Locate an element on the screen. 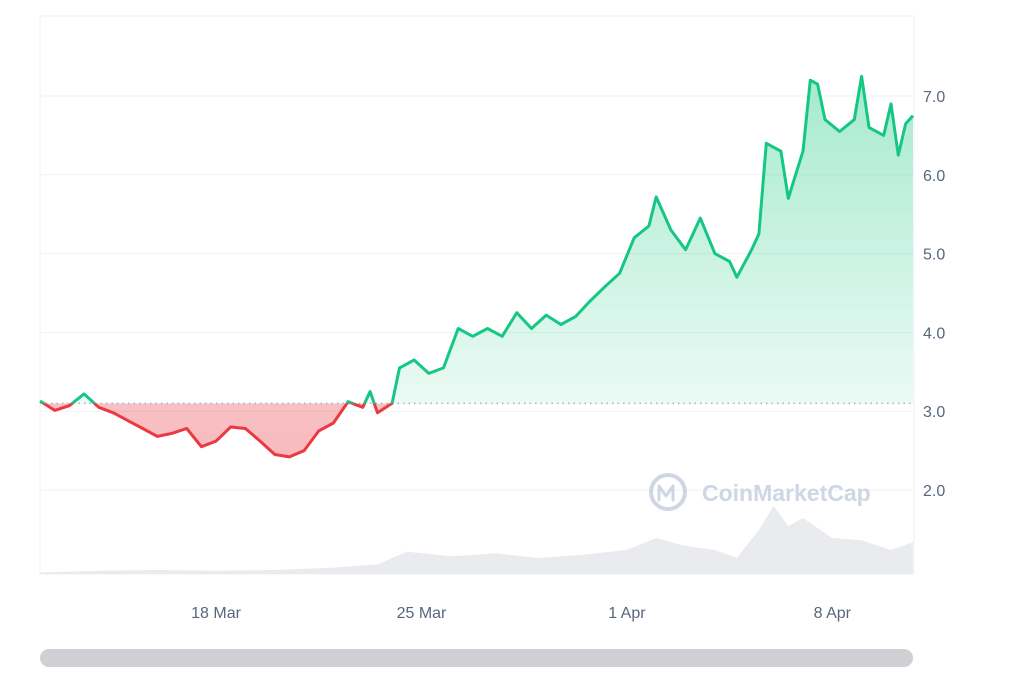 The image size is (1024, 683). price-line-down is located at coordinates (217, 431).